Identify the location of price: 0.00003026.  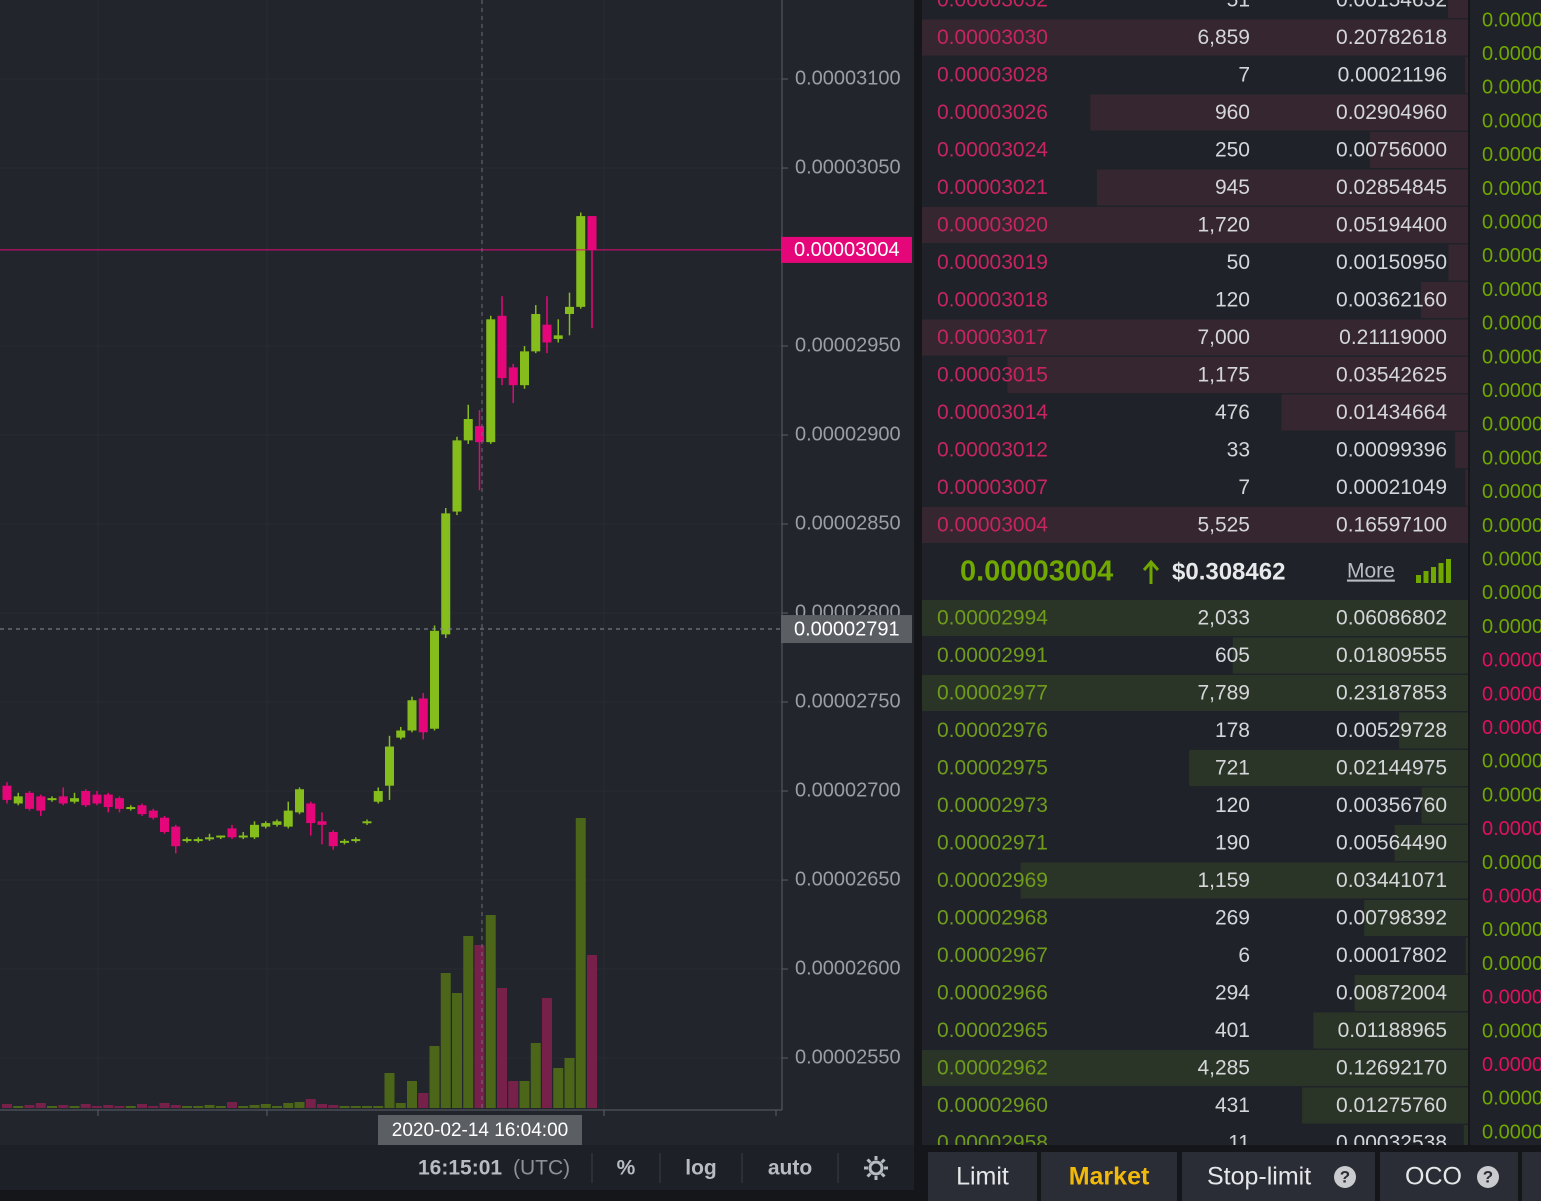
(992, 112).